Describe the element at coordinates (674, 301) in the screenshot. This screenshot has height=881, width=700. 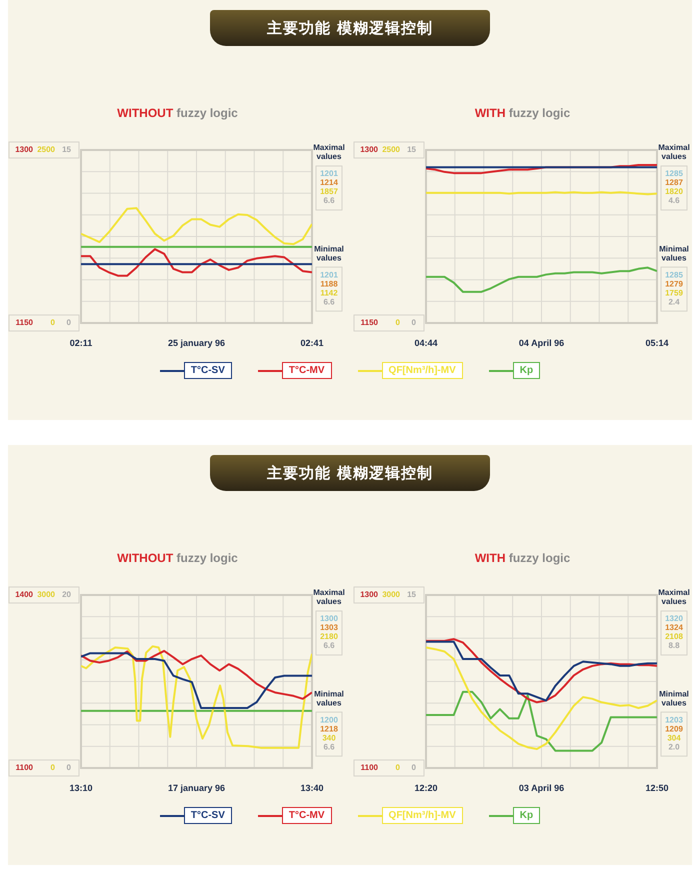
I see `text: 2.4` at that location.